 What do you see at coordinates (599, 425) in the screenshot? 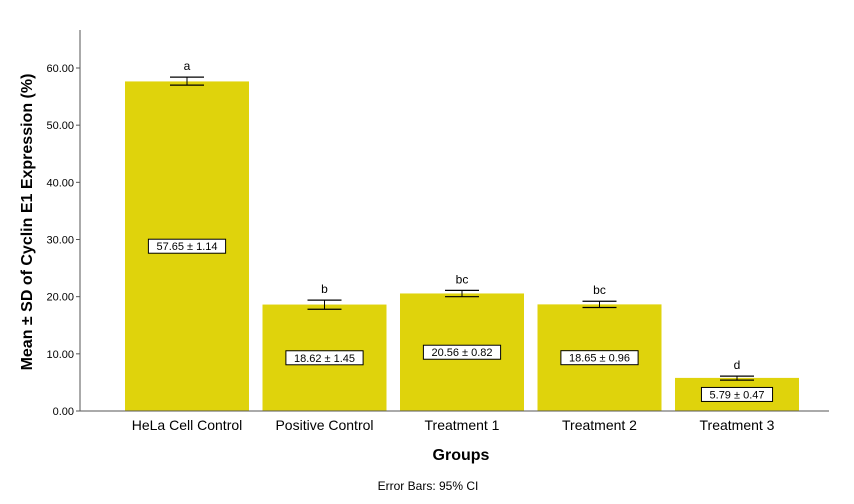
I see `x-tick-label: Treatment 2` at bounding box center [599, 425].